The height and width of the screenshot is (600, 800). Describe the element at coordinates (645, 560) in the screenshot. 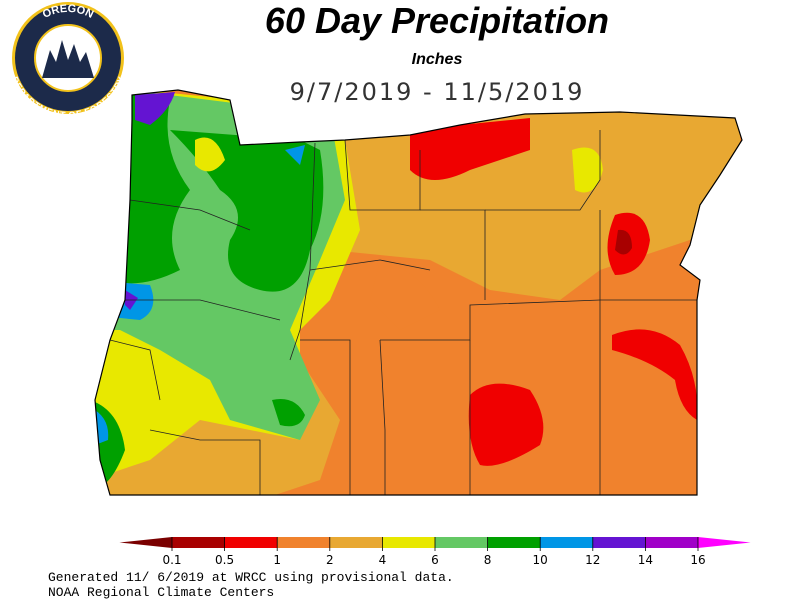

I see `legend-tick-label: 14` at that location.